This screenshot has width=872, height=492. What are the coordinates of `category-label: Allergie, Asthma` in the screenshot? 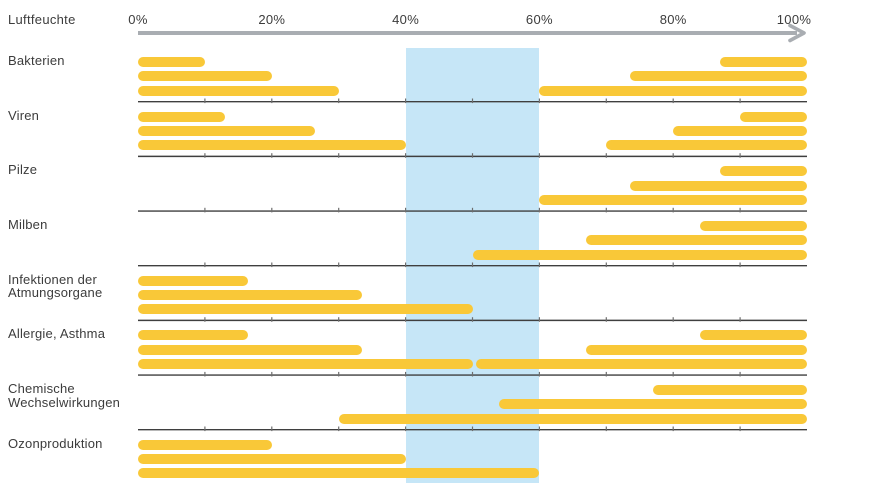 It's located at (57, 334).